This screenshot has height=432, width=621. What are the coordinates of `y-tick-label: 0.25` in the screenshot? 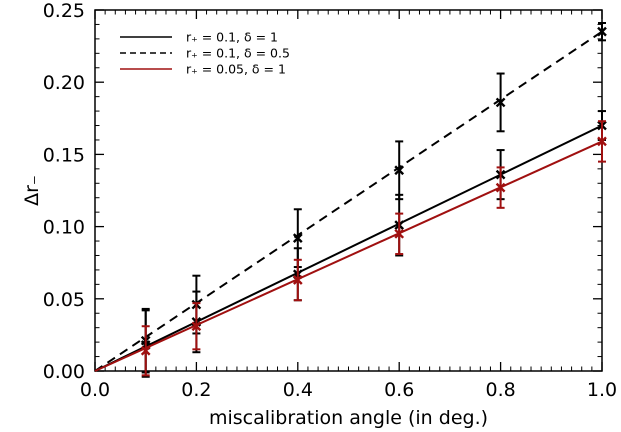 It's located at (64, 11).